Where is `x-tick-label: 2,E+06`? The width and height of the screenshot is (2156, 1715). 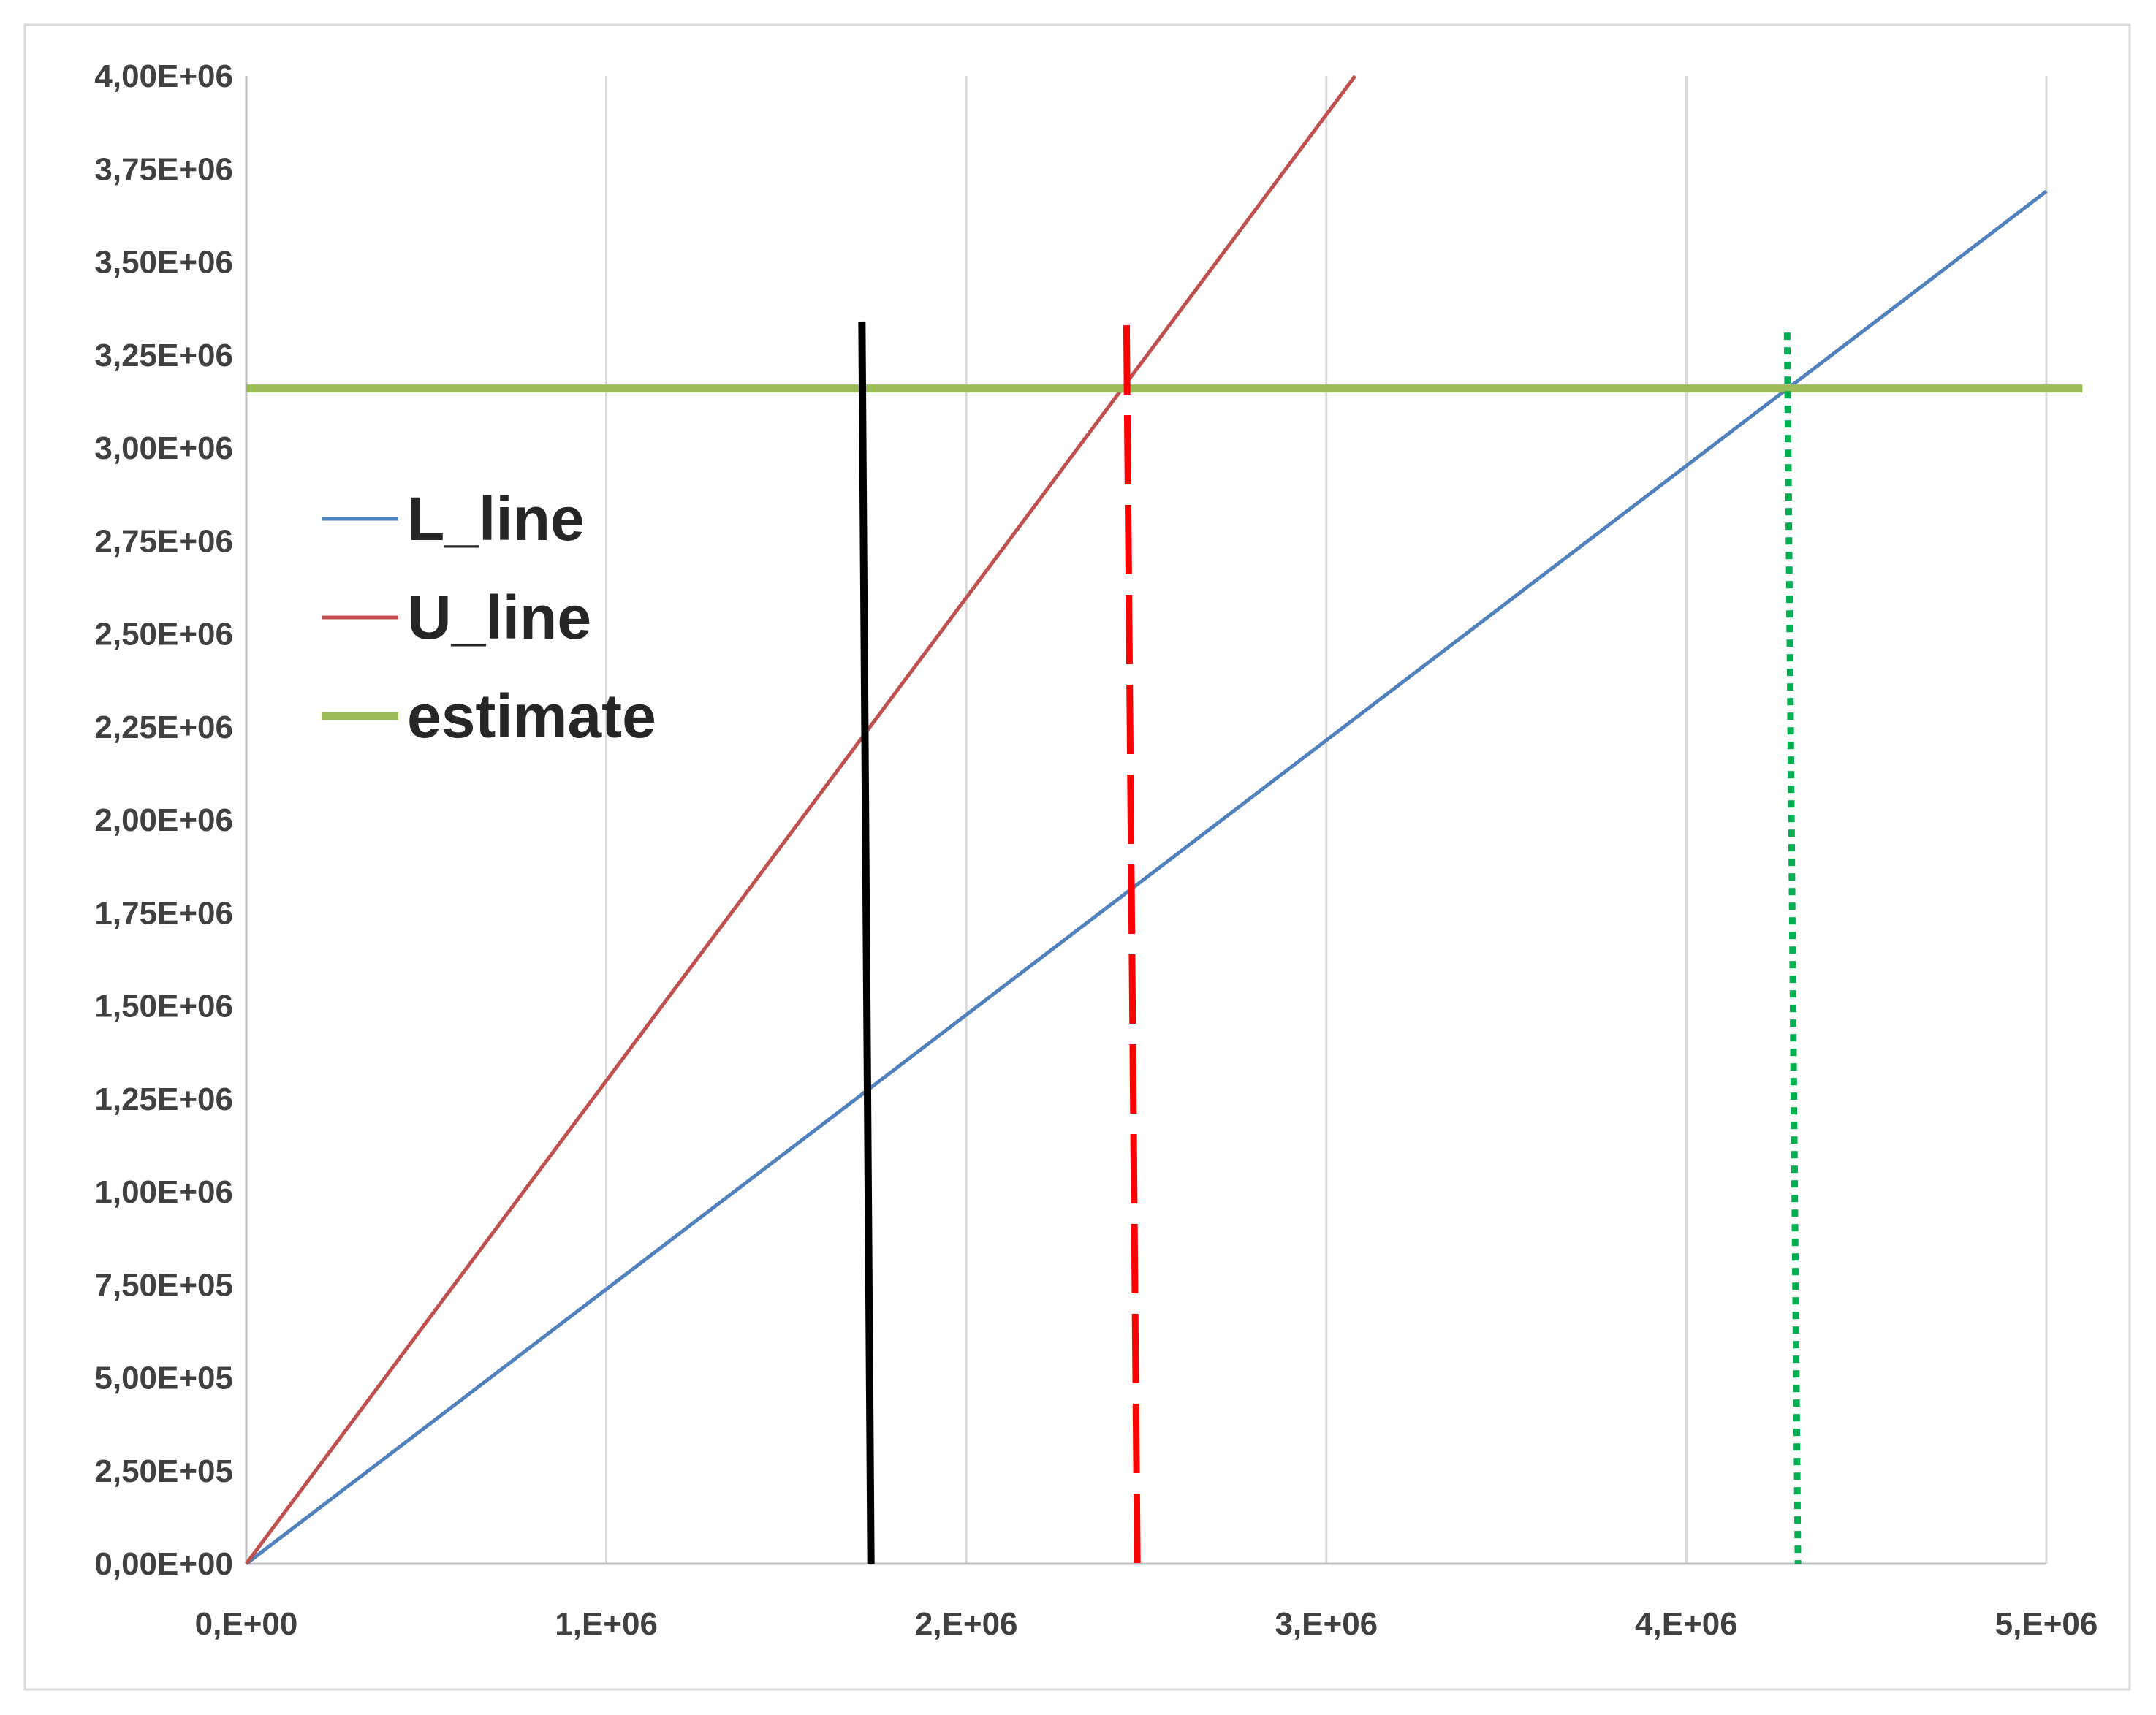 x-tick-label: 2,E+06 is located at coordinates (966, 1624).